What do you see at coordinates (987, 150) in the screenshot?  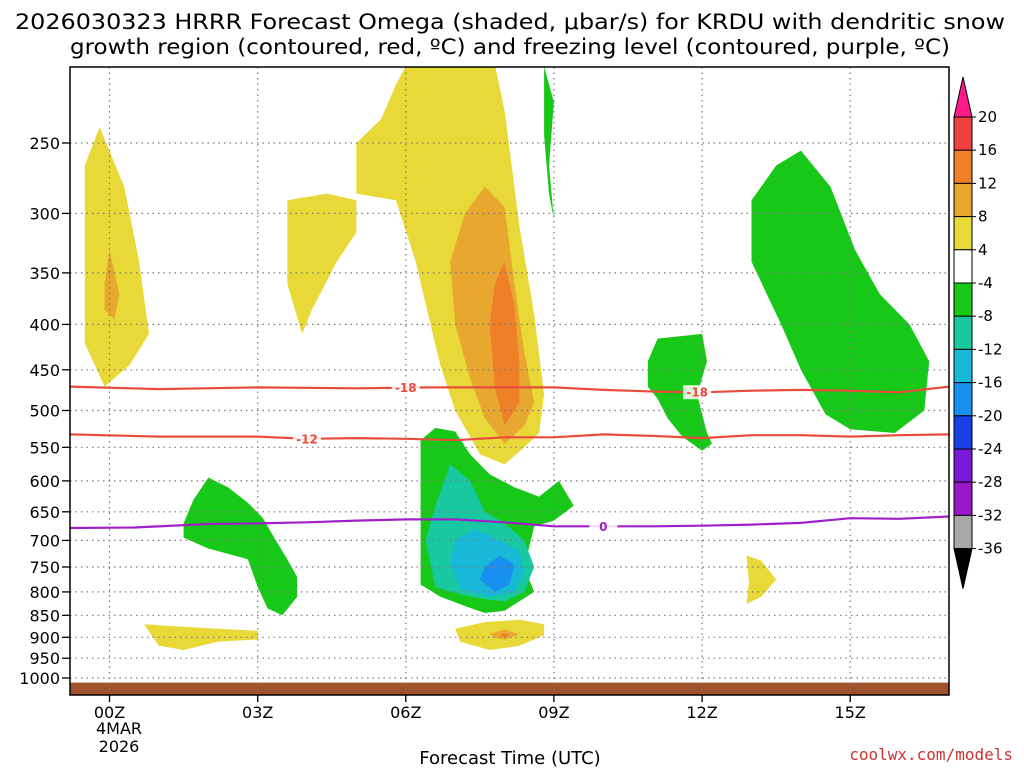 I see `colorbar-label-16: 16` at bounding box center [987, 150].